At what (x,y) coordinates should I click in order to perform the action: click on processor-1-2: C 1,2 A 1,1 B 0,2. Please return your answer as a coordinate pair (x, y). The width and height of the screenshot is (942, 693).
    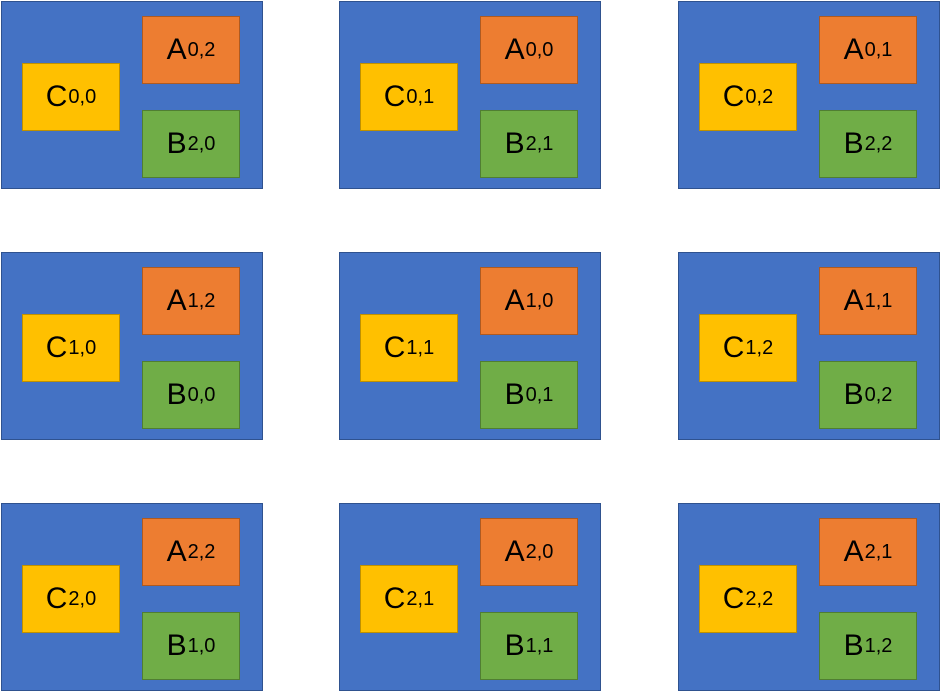
    Looking at the image, I should click on (809, 346).